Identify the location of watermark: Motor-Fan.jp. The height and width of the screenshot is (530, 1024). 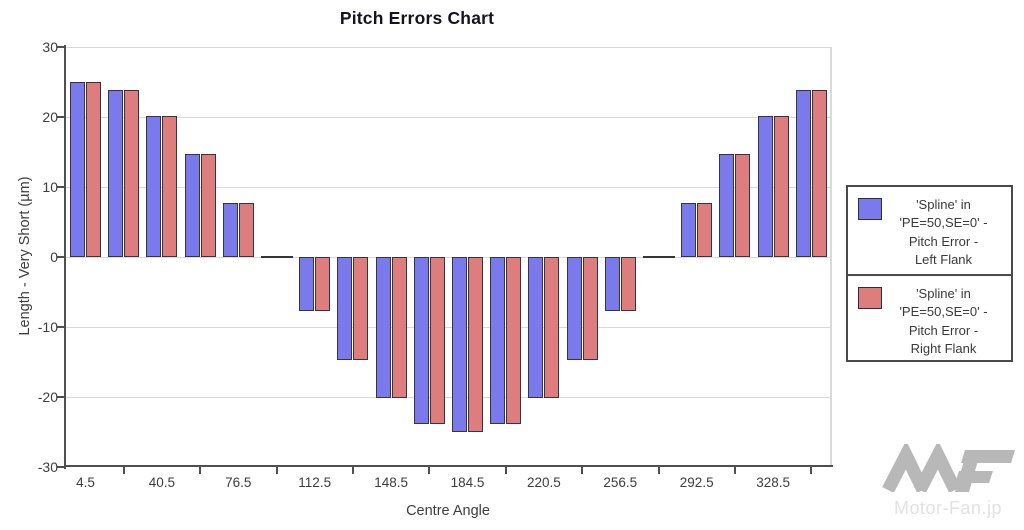
(948, 479).